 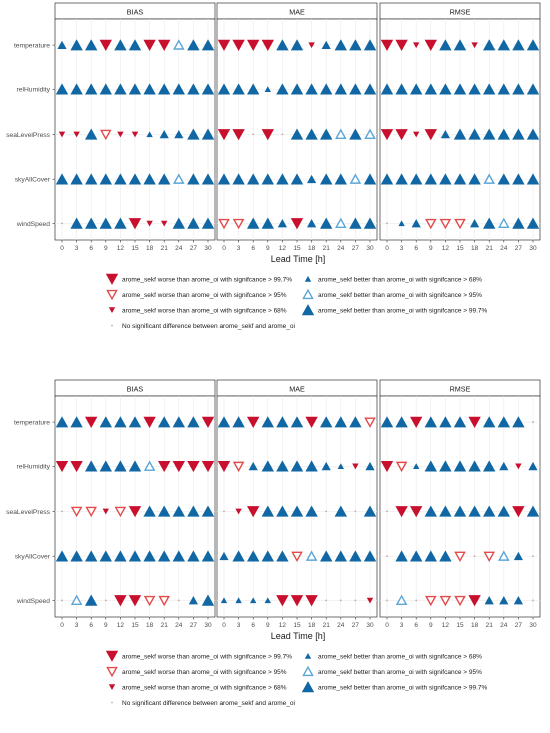 I want to click on x-tick-label: 12, so click(x=283, y=248).